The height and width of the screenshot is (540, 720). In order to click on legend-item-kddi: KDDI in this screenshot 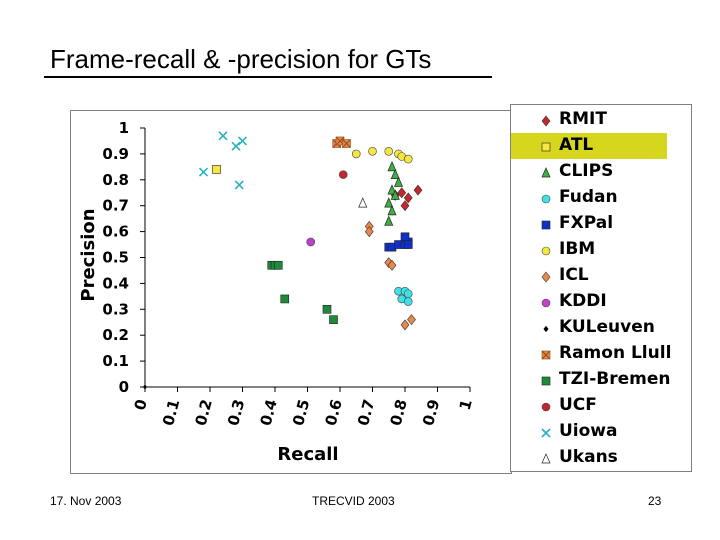, I will do `click(600, 302)`.